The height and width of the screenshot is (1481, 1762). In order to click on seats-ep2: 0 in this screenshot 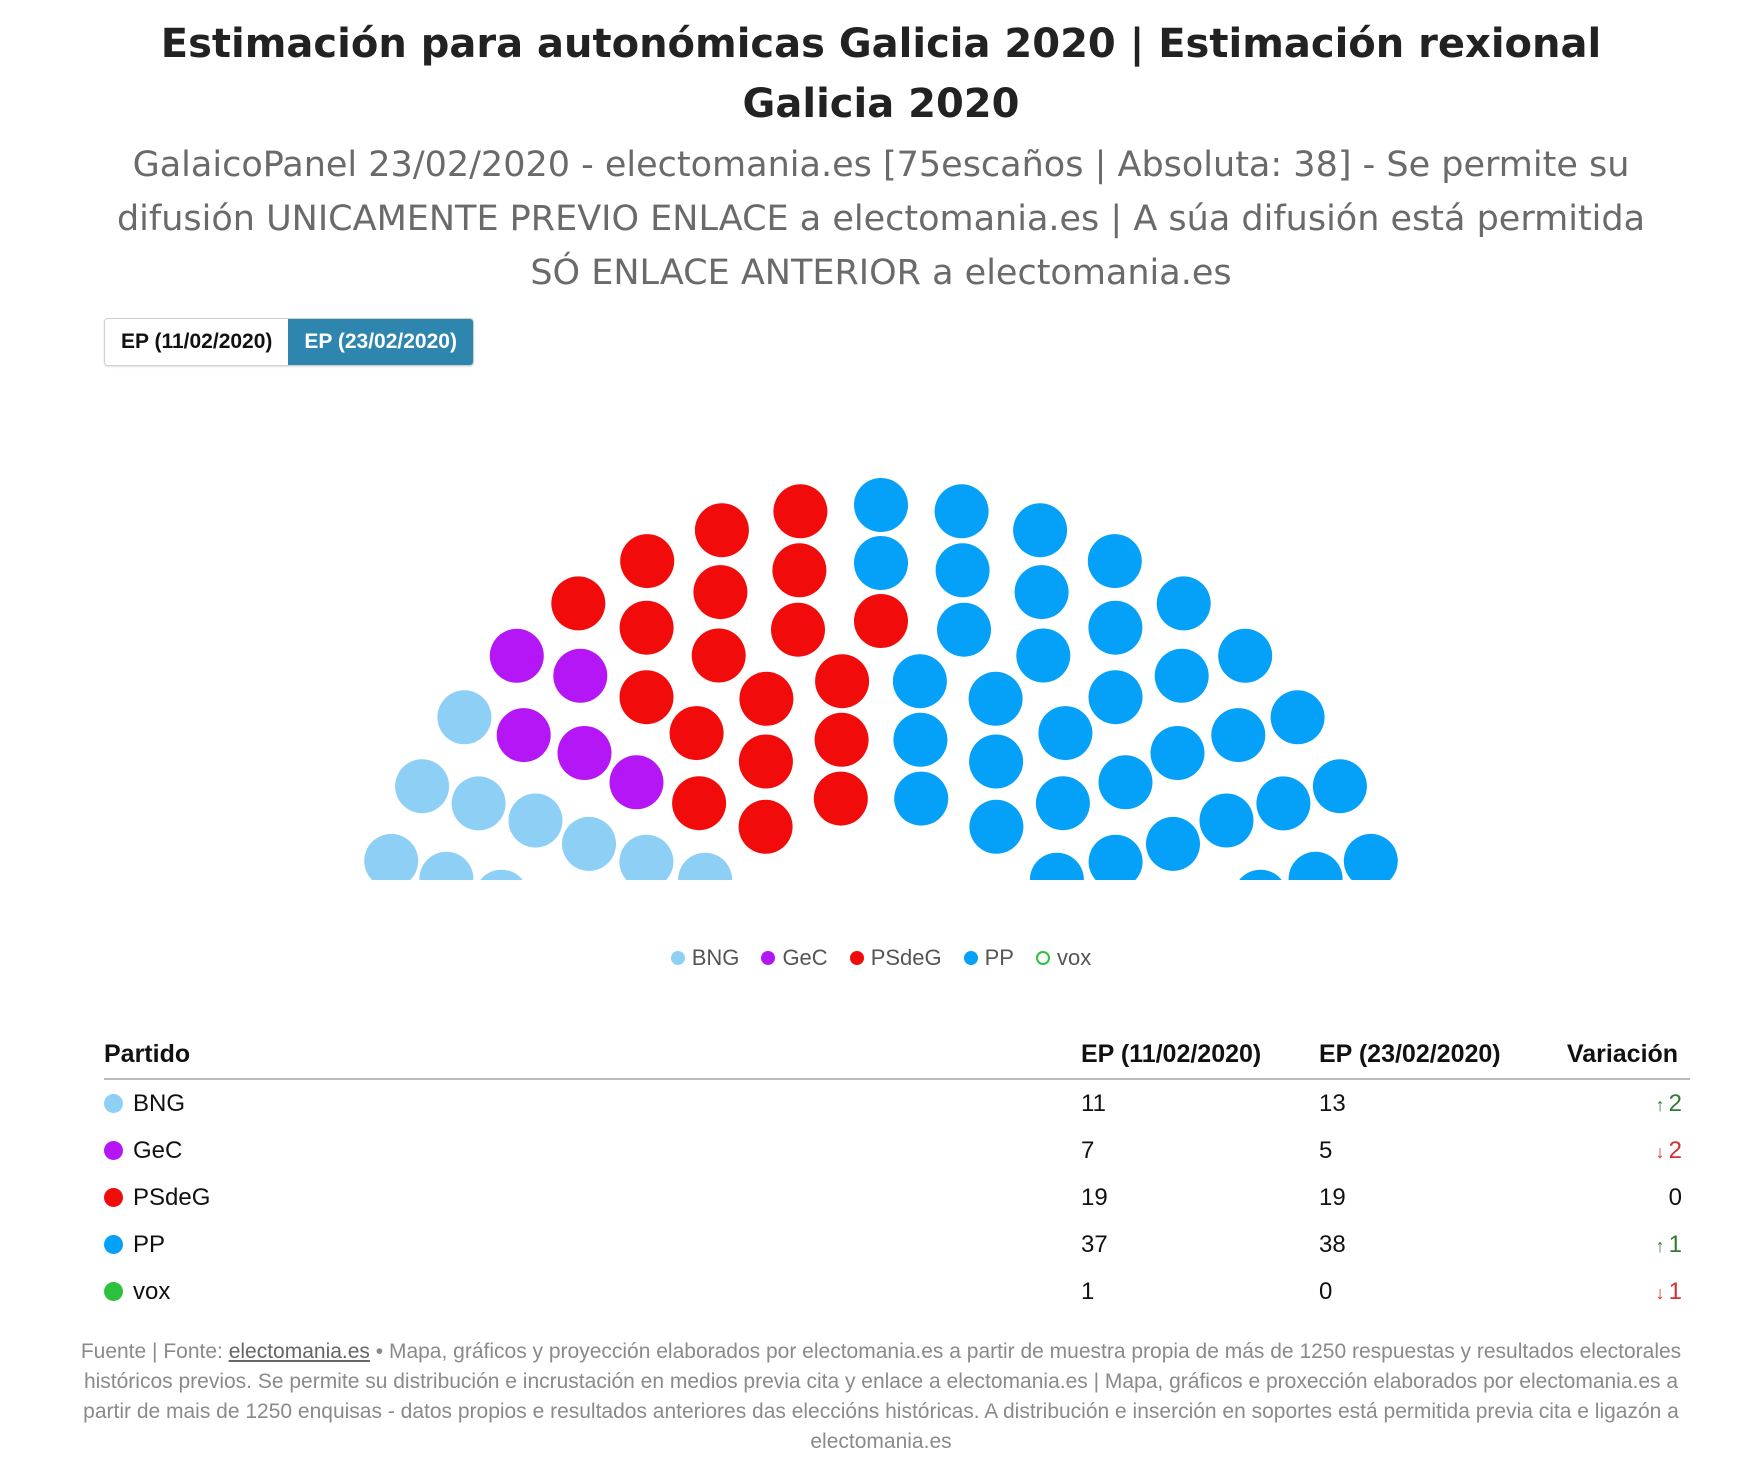, I will do `click(1326, 1291)`.